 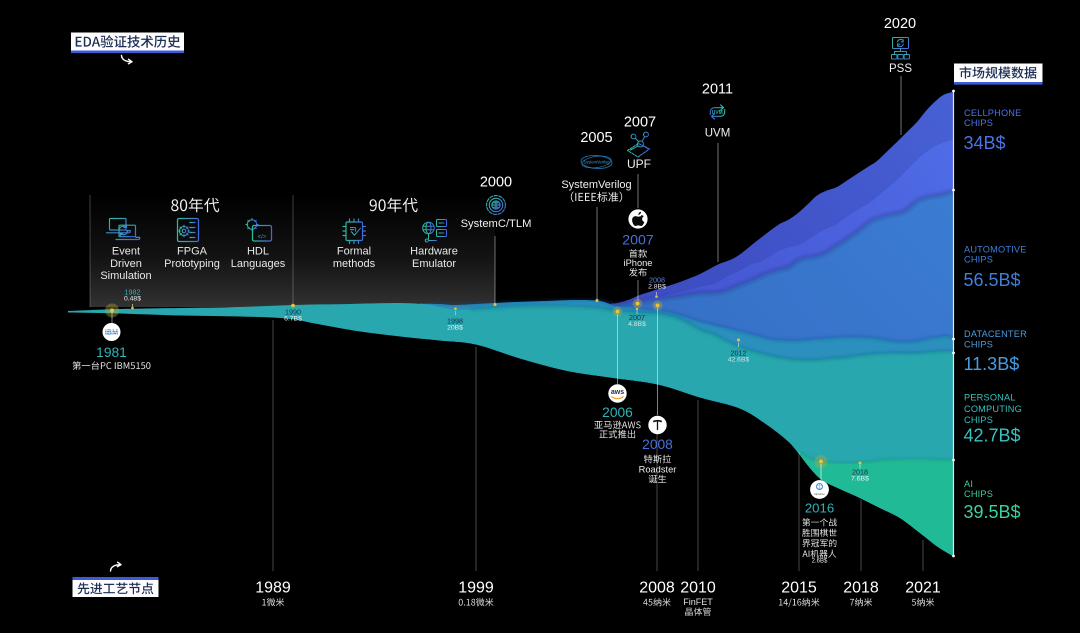 What do you see at coordinates (992, 364) in the screenshot?
I see `svg-text: 11.3B$` at bounding box center [992, 364].